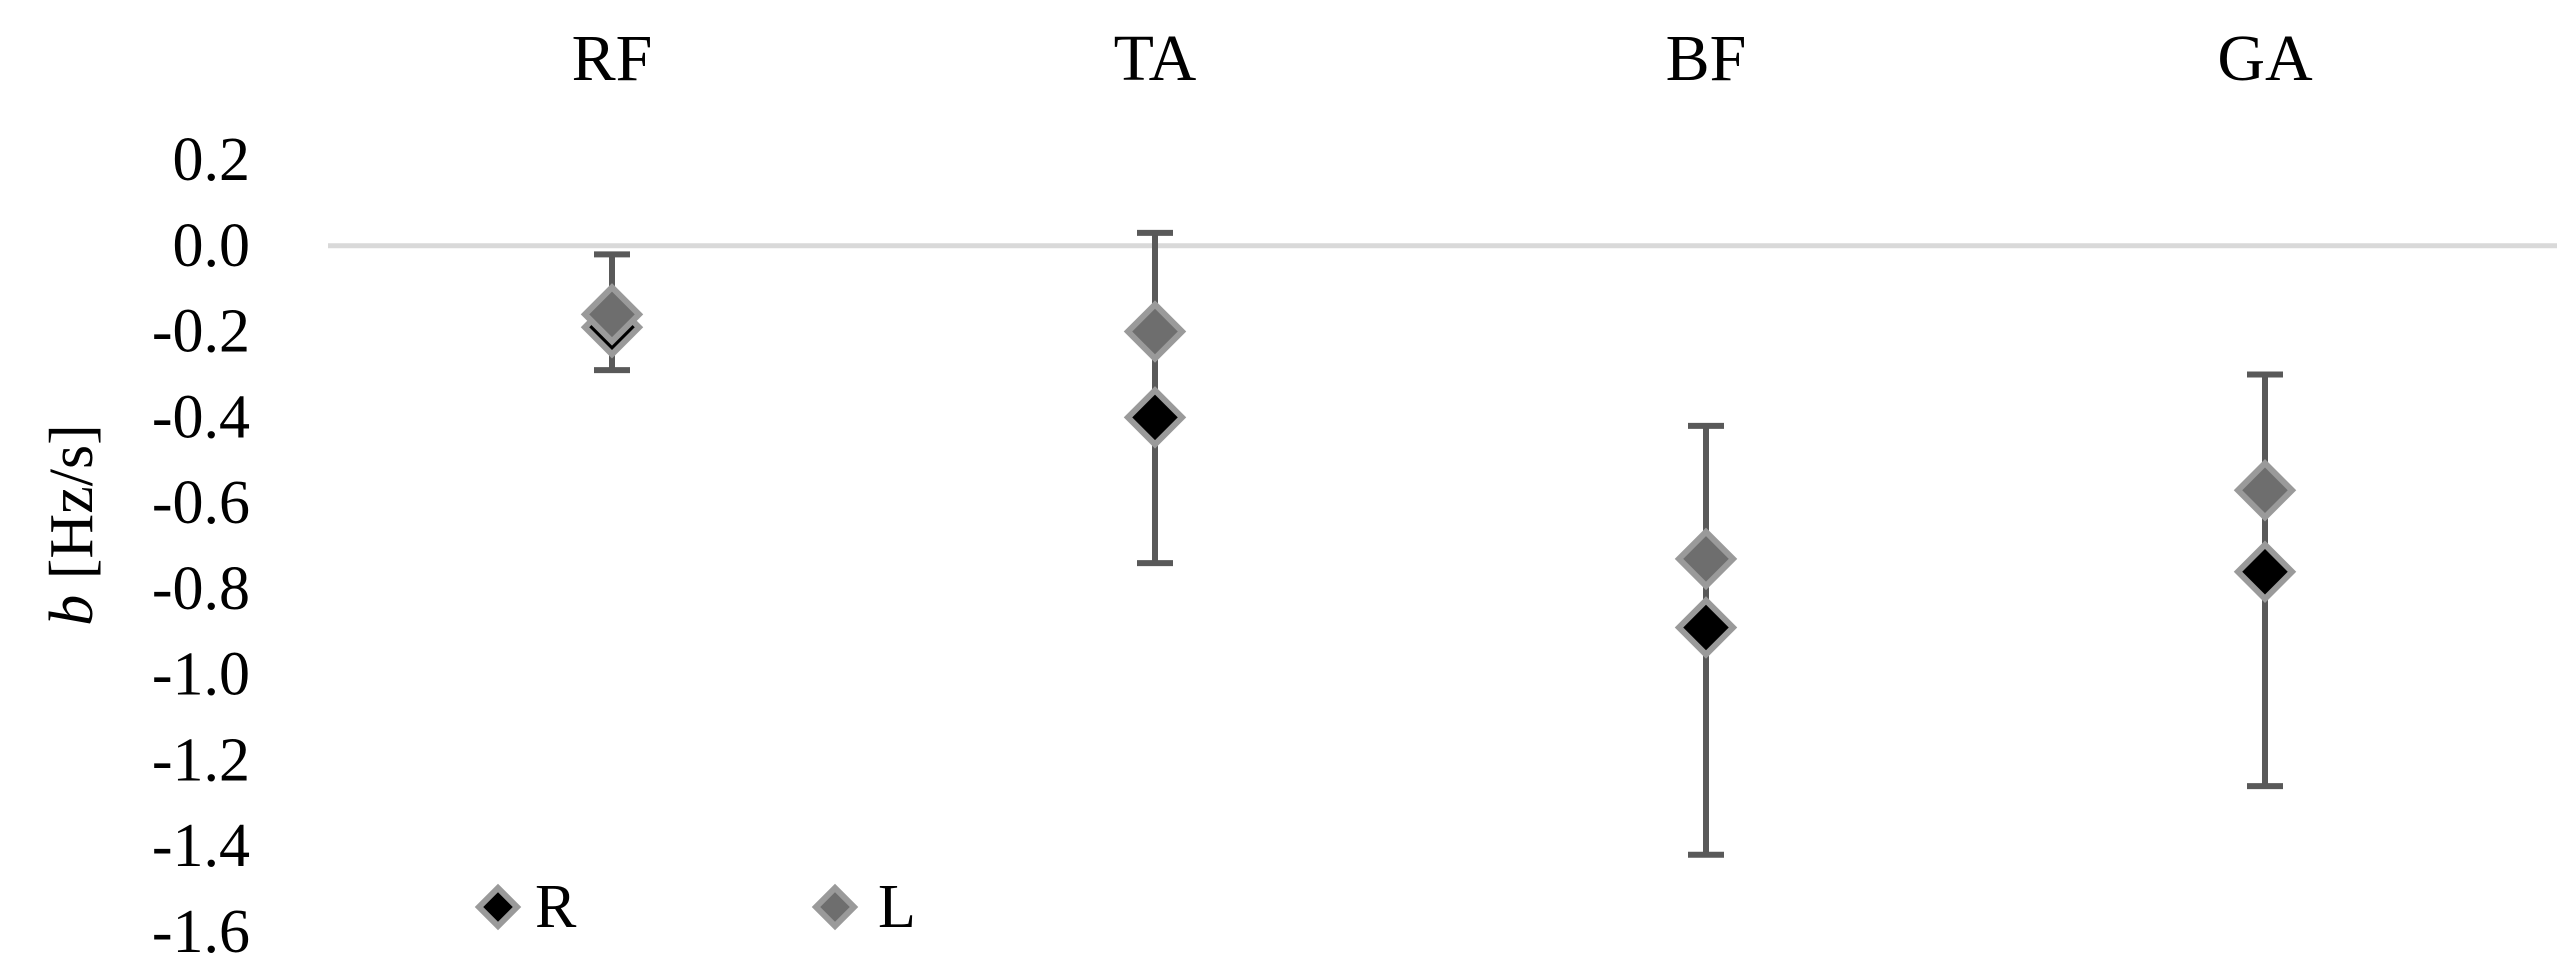  I want to click on y-tick-label: -1.0, so click(201, 675).